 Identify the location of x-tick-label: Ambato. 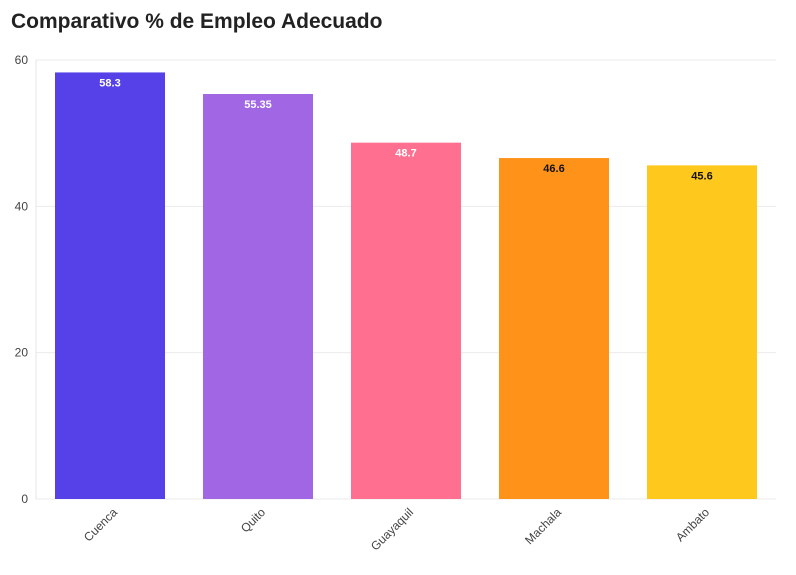
(692, 524).